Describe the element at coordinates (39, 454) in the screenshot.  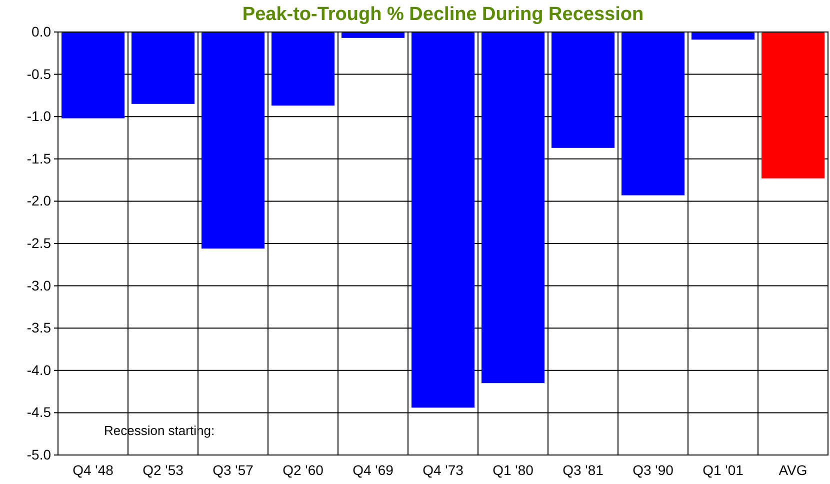
I see `y-tick-label: -5.0` at that location.